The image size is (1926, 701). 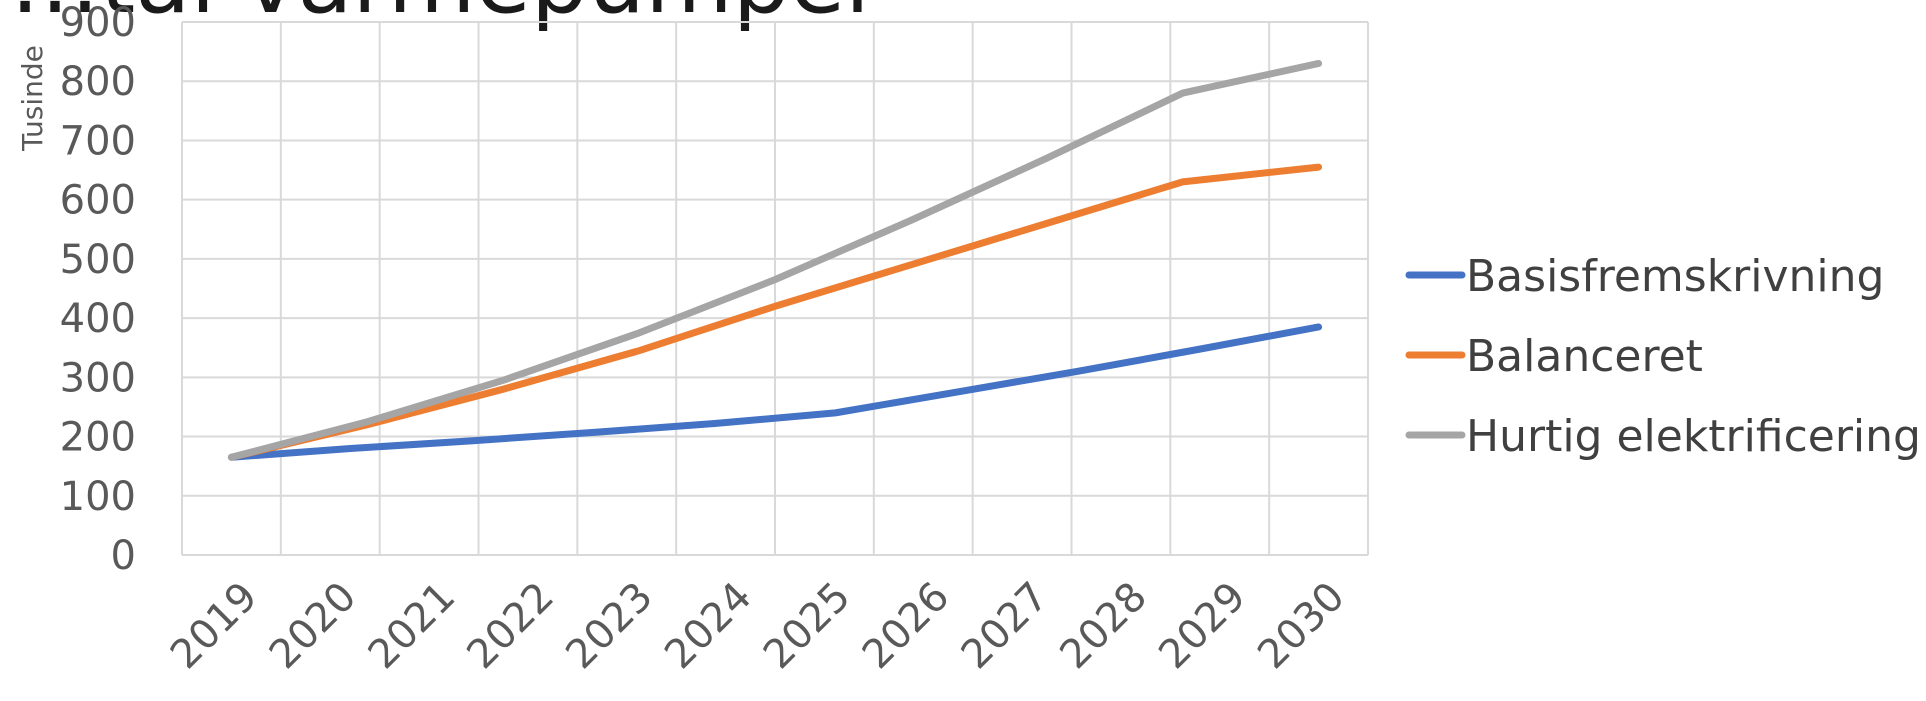 What do you see at coordinates (412, 626) in the screenshot?
I see `x-tick-label: 2021` at bounding box center [412, 626].